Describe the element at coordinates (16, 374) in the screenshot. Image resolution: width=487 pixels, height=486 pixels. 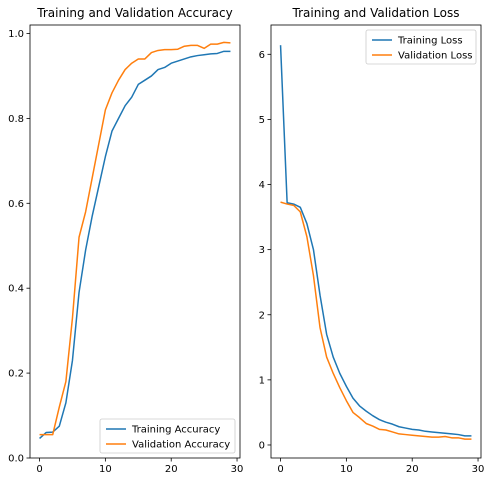
I see `accuracy-y-tick-label: 0.2` at that location.